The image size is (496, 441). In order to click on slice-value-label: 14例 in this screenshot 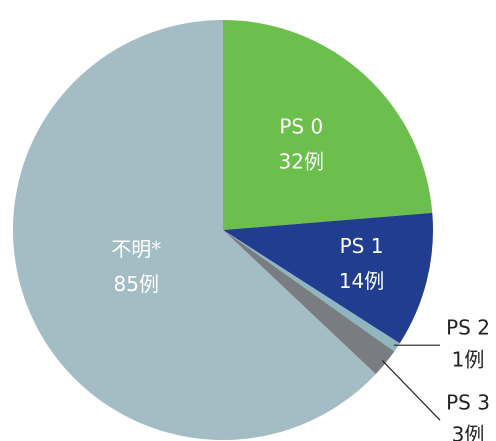, I will do `click(361, 281)`.